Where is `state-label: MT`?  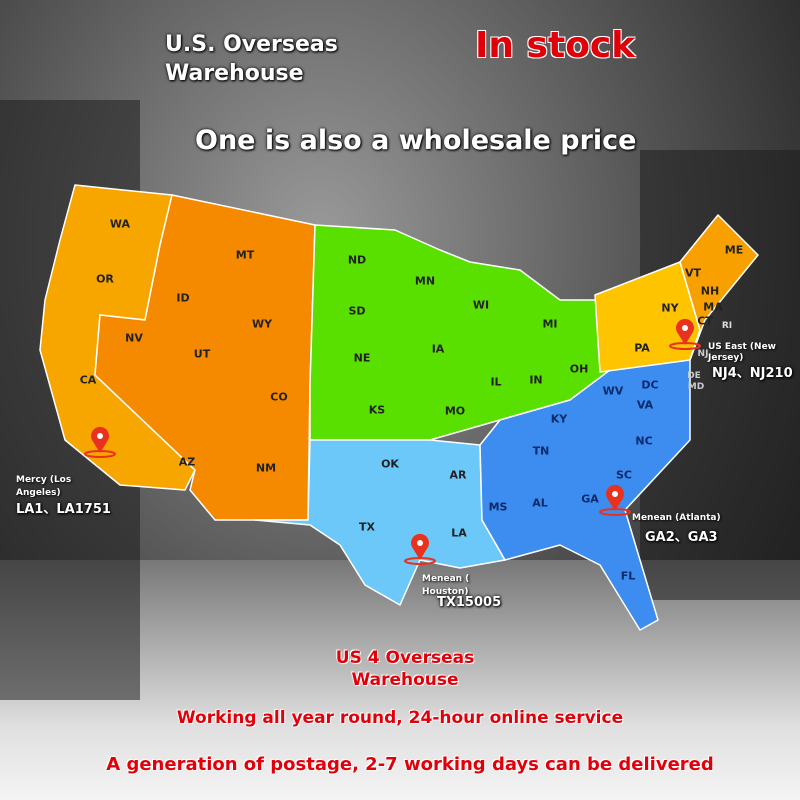 state-label: MT is located at coordinates (245, 255).